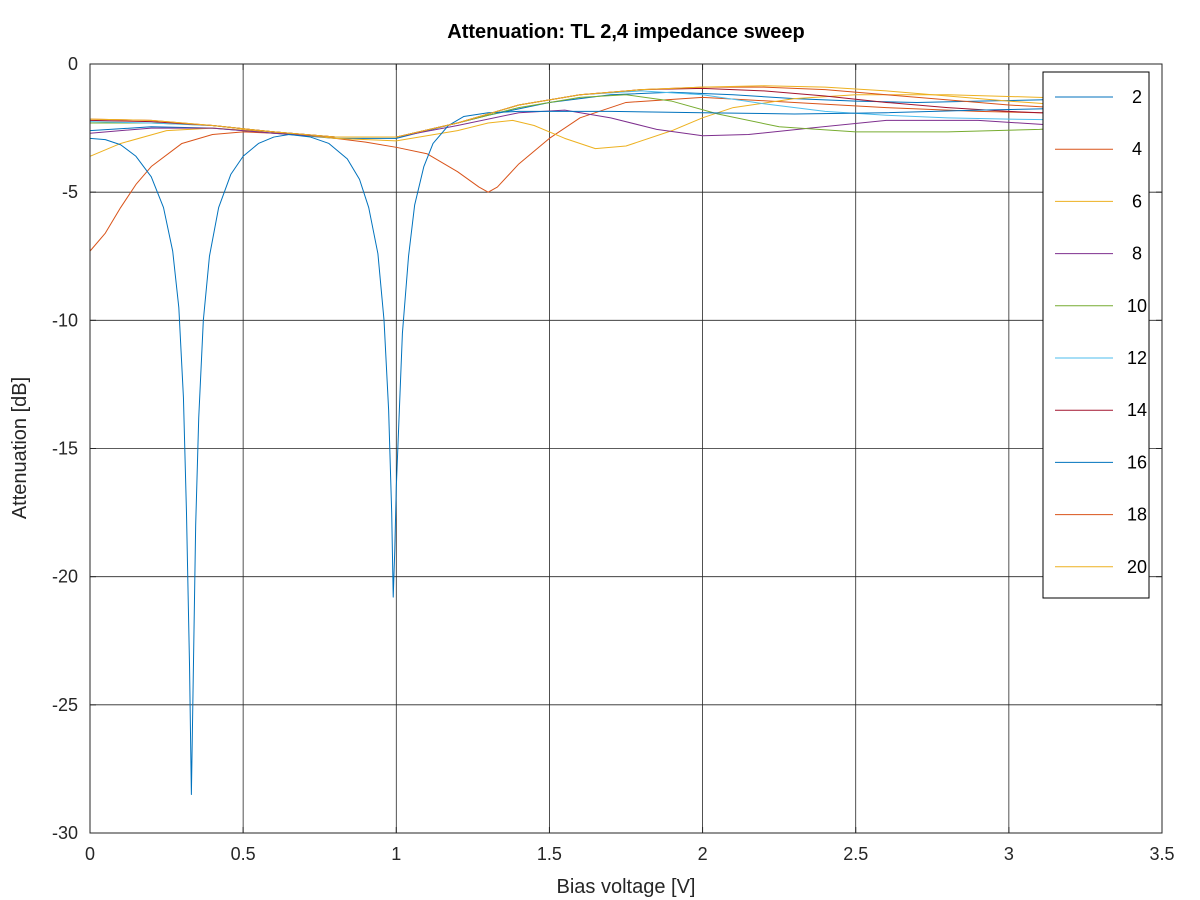 This screenshot has width=1200, height=900. What do you see at coordinates (625, 32) in the screenshot?
I see `chart-title: Attenuation: TL 2,4 impedance sweep` at bounding box center [625, 32].